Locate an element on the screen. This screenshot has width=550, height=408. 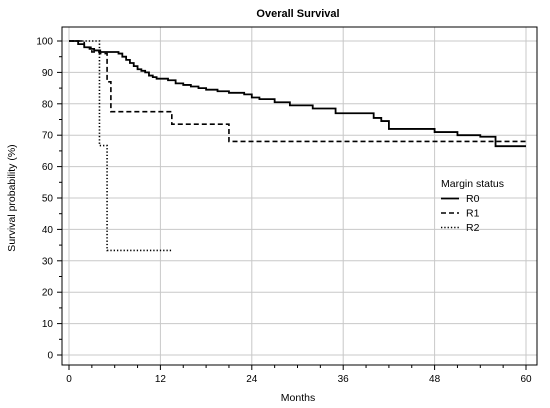
y-tick-label: 100 is located at coordinates (44, 42).